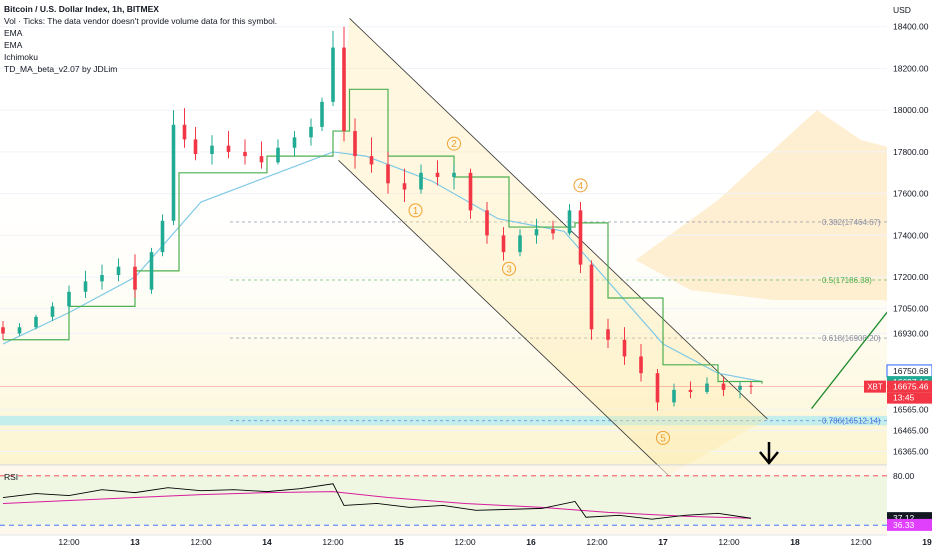  I want to click on legend-ema-1: EMA, so click(13, 33).